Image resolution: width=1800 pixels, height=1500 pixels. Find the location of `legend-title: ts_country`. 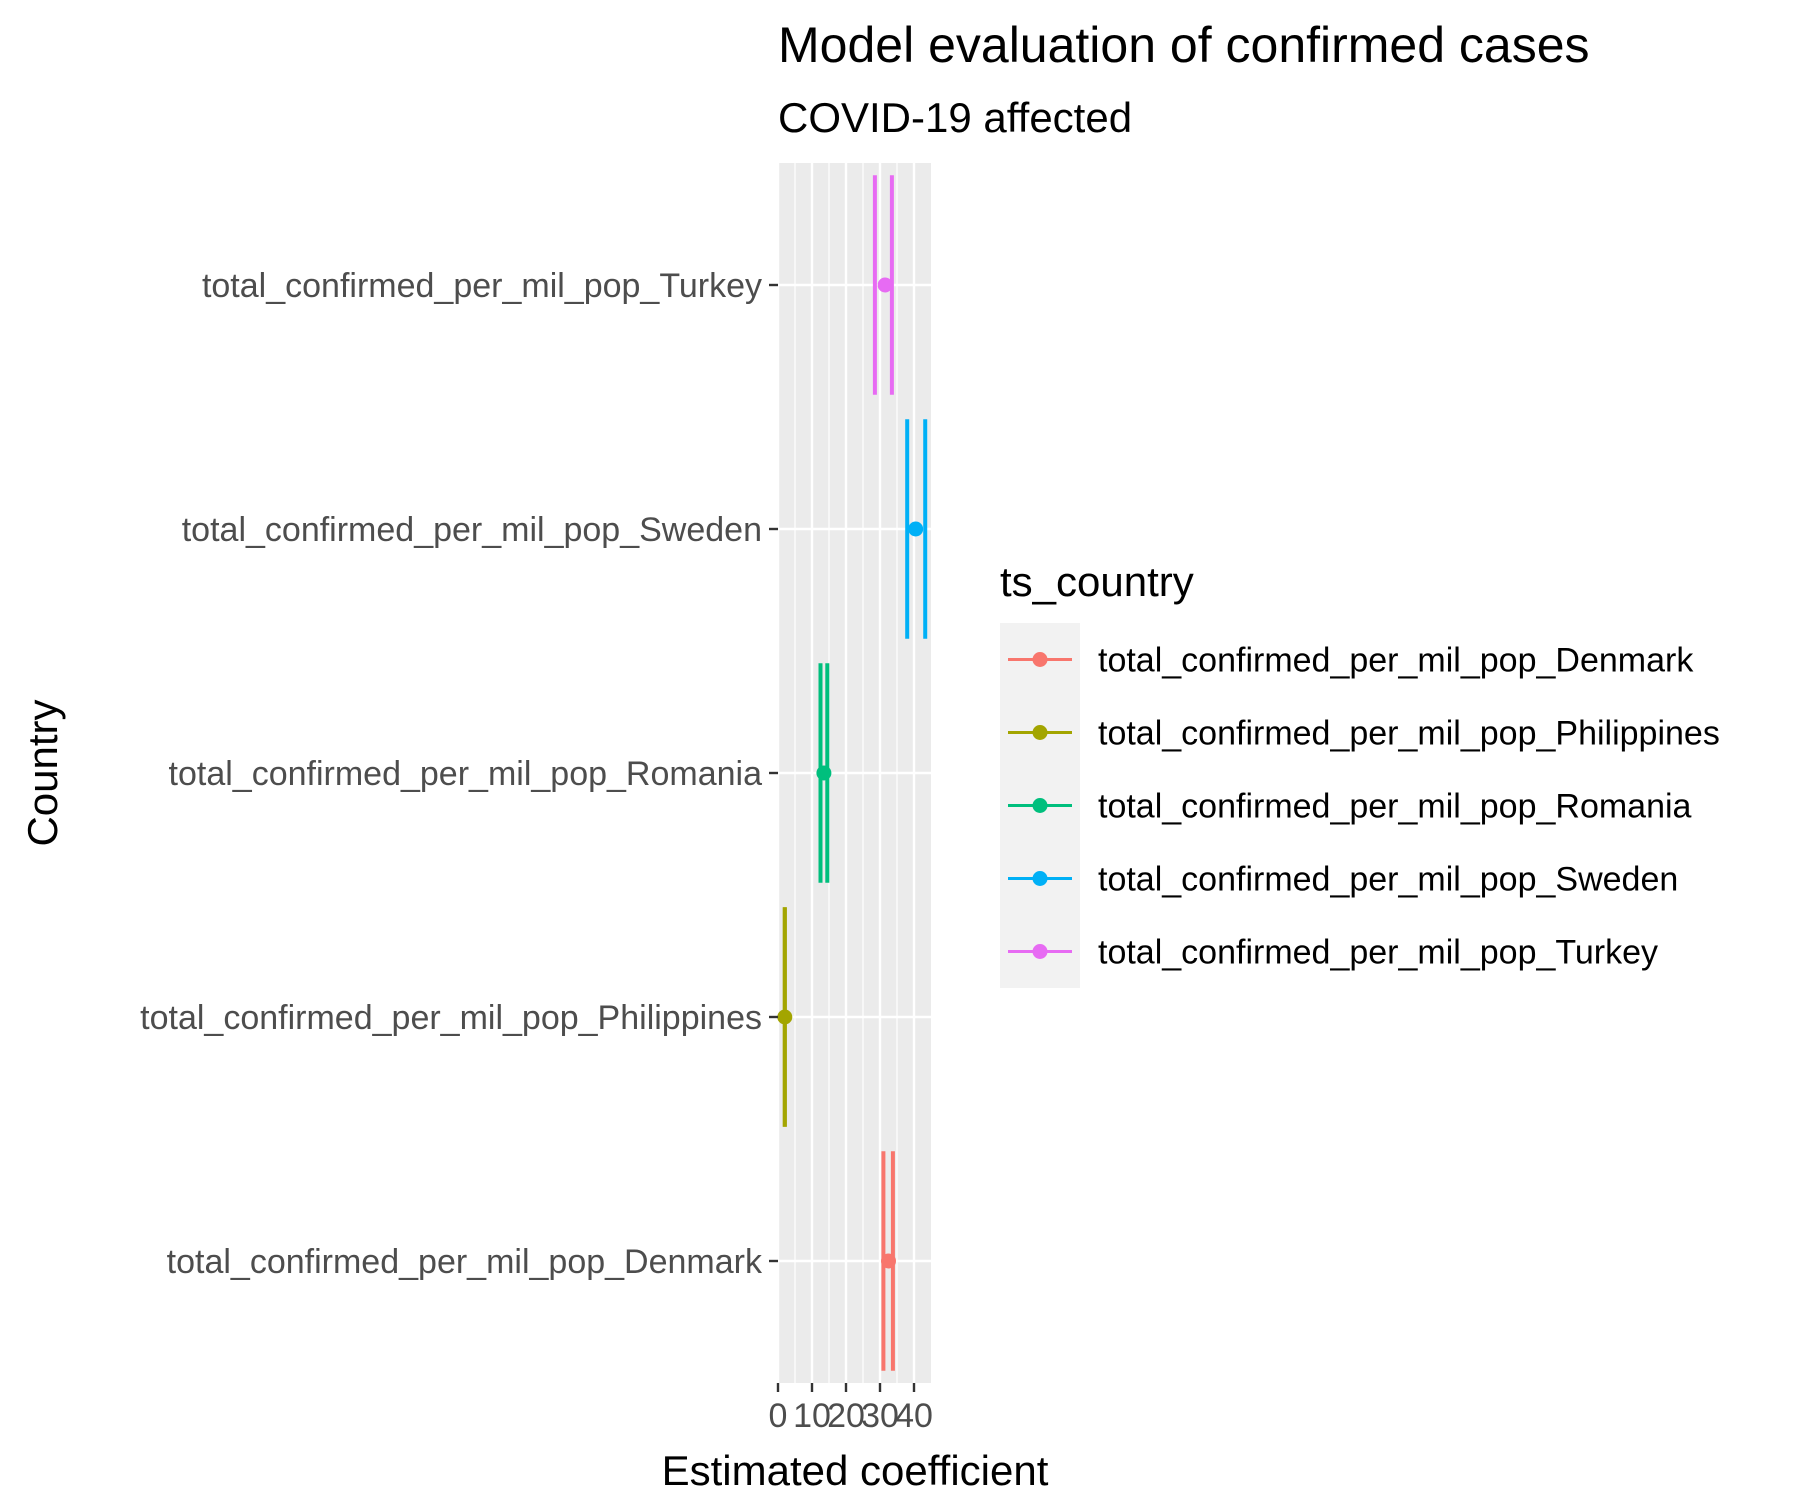

legend-title: ts_country is located at coordinates (1097, 581).